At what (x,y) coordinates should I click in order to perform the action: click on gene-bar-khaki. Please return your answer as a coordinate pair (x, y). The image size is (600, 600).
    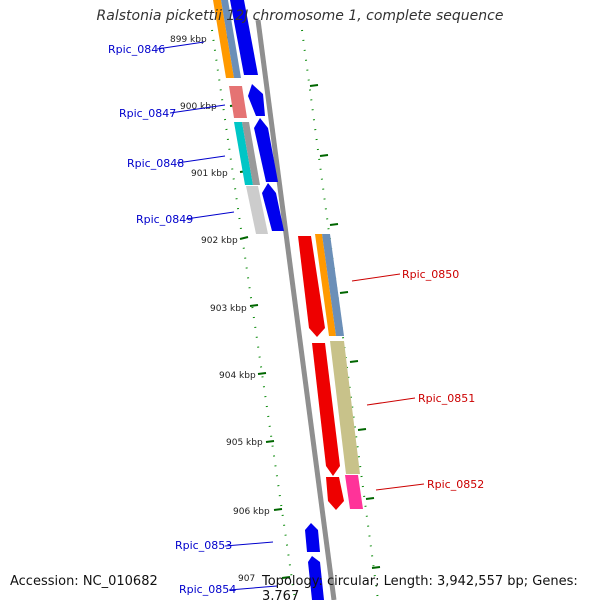
    Looking at the image, I should click on (345, 407).